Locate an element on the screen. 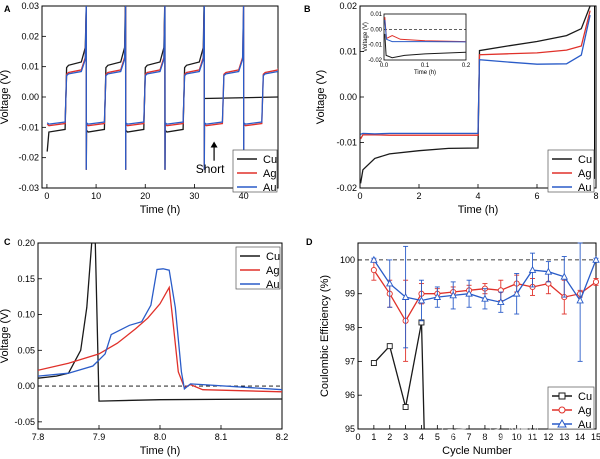 The image size is (600, 459). panel-d-series-cu is located at coordinates (399, 375).